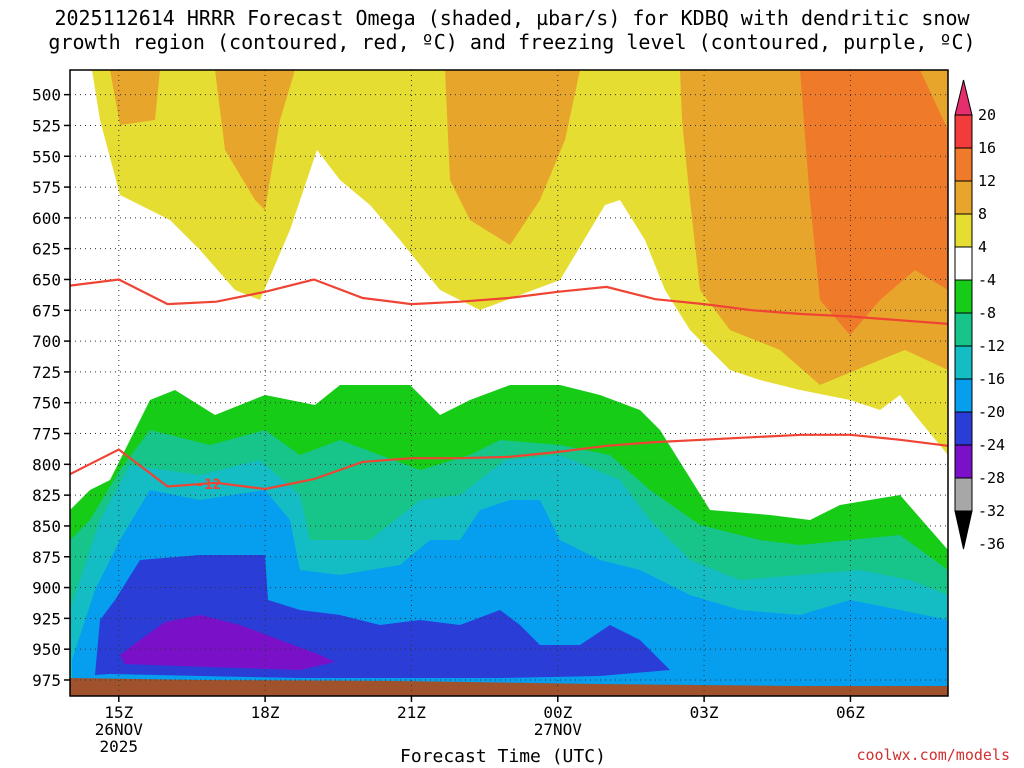  I want to click on y-tick-label: 900, so click(46, 588).